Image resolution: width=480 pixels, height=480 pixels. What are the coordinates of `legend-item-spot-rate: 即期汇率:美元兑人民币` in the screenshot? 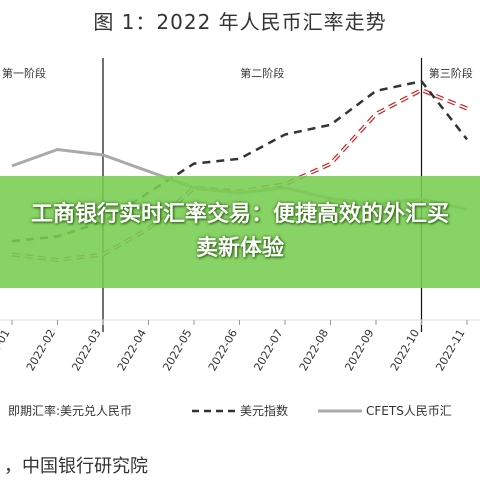 It's located at (68, 410).